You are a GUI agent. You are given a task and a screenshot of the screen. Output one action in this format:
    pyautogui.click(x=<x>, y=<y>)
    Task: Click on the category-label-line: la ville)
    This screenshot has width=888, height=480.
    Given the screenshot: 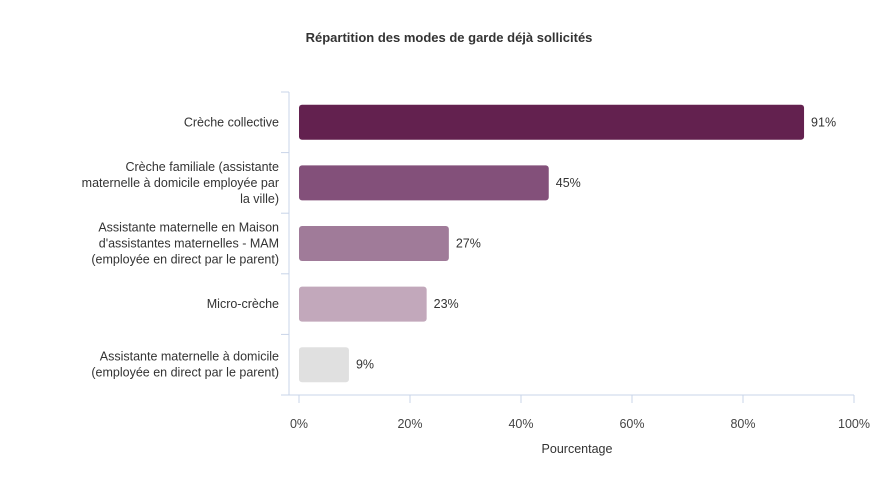 What is the action you would take?
    pyautogui.click(x=259, y=199)
    